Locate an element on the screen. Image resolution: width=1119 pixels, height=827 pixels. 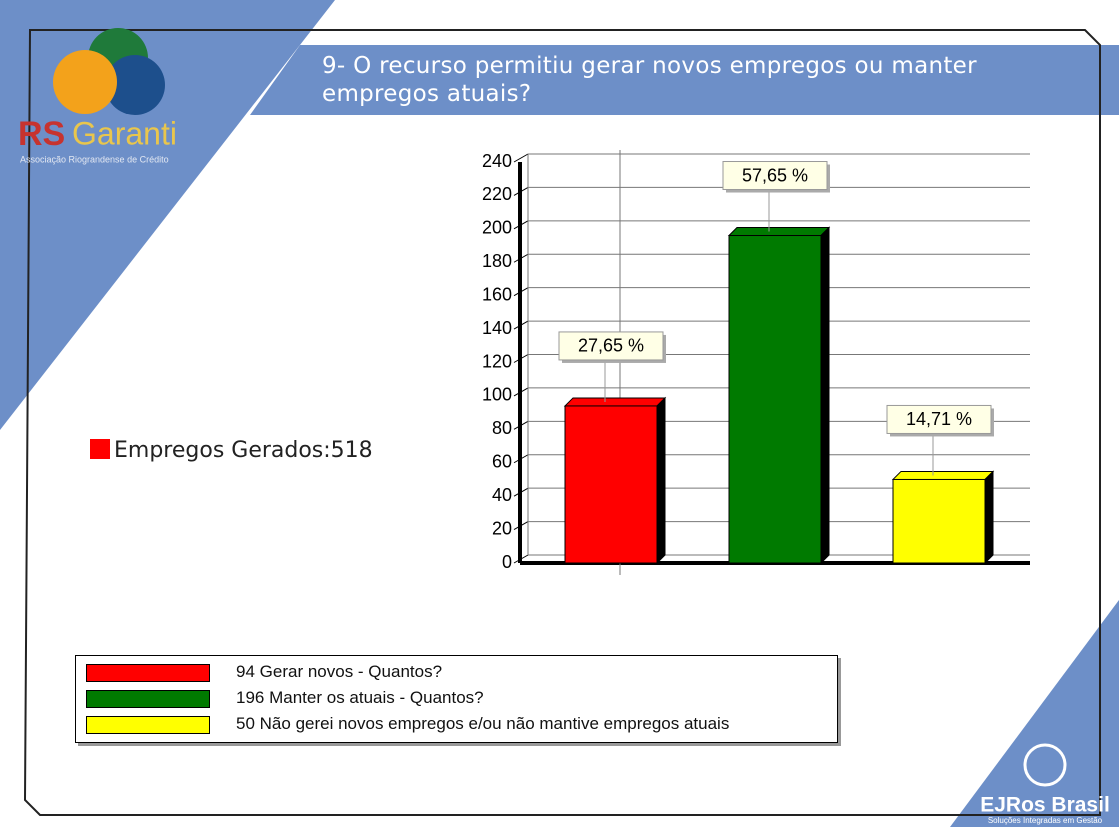
data-label: 57,65 % is located at coordinates (775, 175).